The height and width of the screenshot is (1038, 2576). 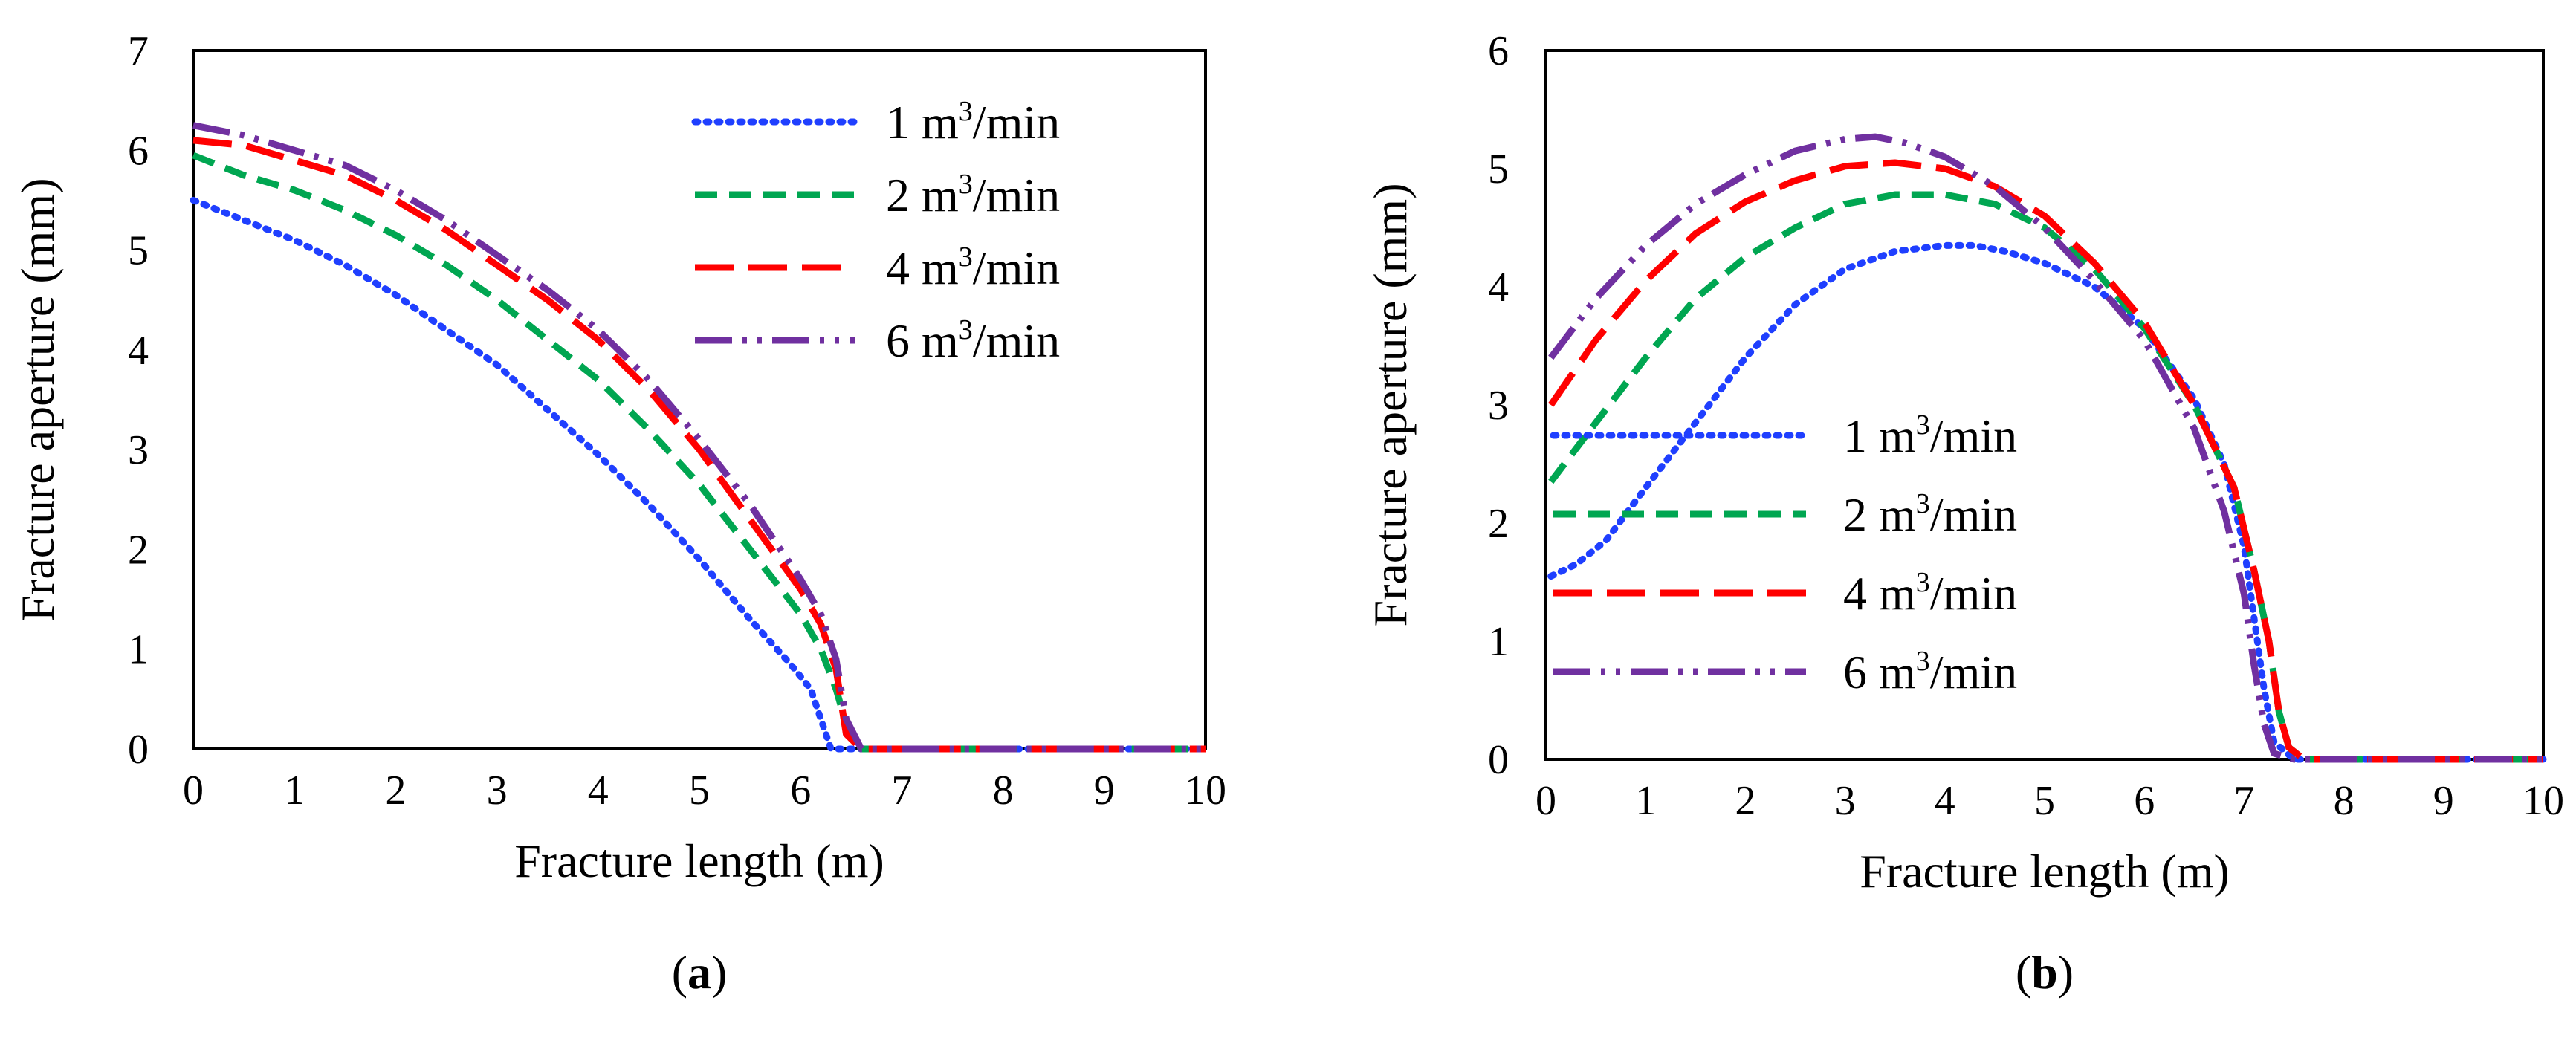 What do you see at coordinates (973, 340) in the screenshot?
I see `legend-label-a-4: 6 m3/min` at bounding box center [973, 340].